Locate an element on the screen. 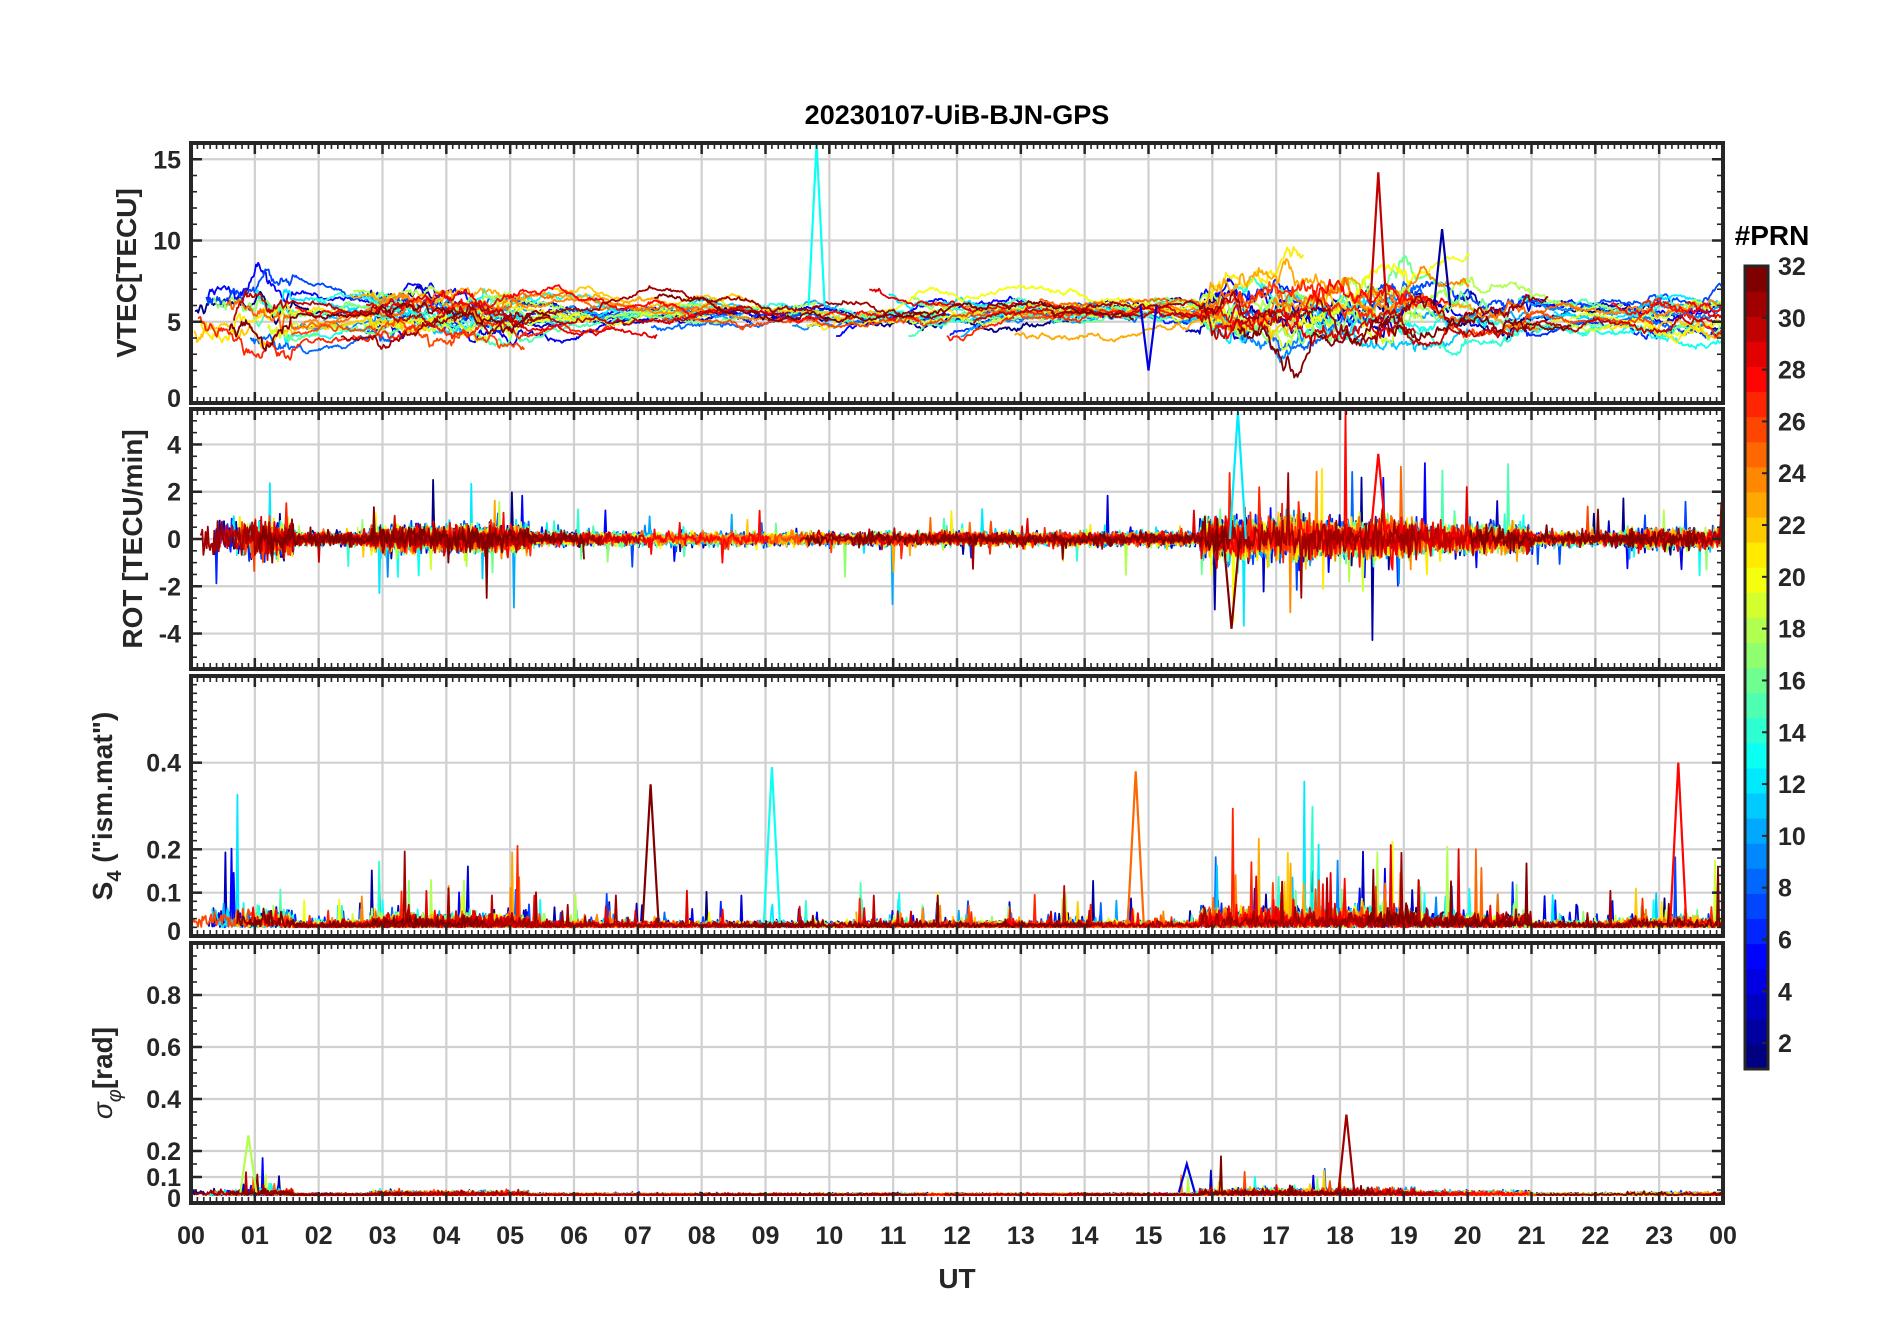  panel-s4-ylabel-sub: 4 is located at coordinates (115, 876).